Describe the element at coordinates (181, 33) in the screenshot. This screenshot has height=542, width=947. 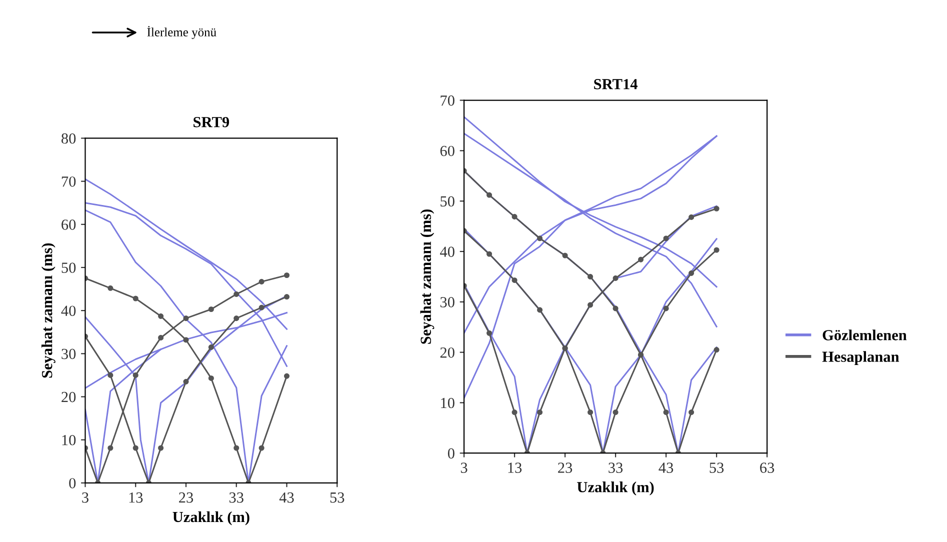
I see `text: İlerleme yönü` at that location.